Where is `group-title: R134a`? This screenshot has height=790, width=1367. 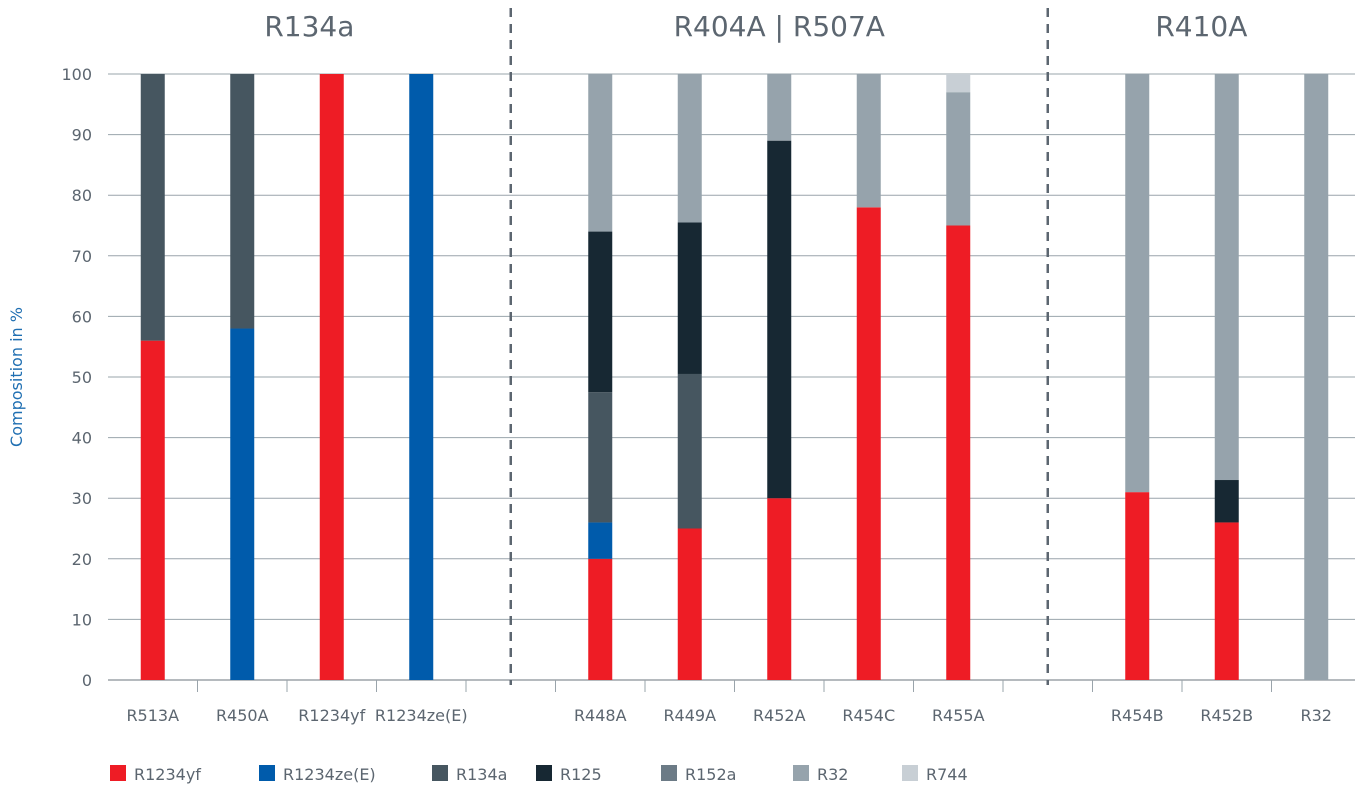
group-title: R134a is located at coordinates (309, 26).